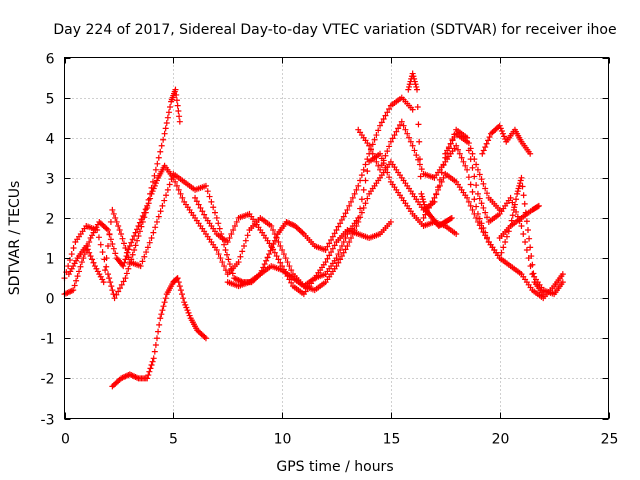 This screenshot has width=640, height=480. Describe the element at coordinates (65, 440) in the screenshot. I see `x-tick-label: 0` at that location.